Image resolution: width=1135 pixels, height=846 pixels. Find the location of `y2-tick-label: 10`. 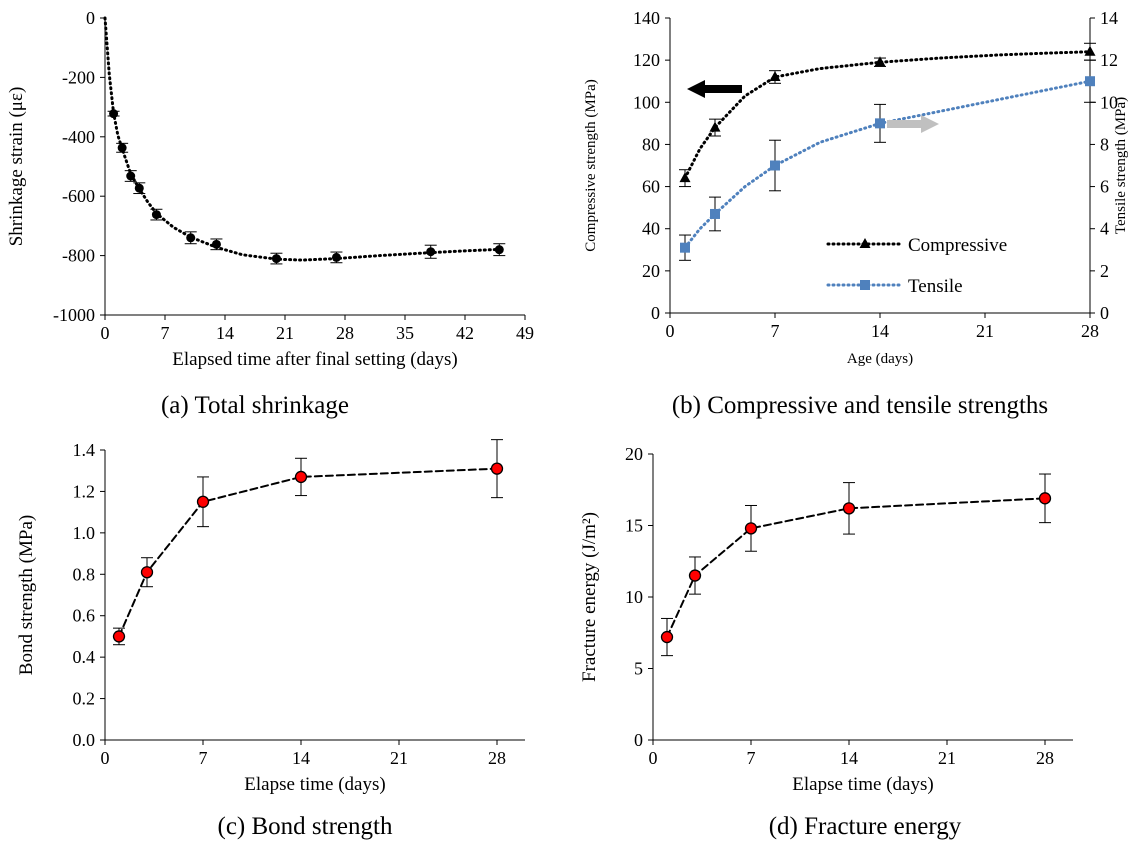

y2-tick-label: 10 is located at coordinates (1109, 102).